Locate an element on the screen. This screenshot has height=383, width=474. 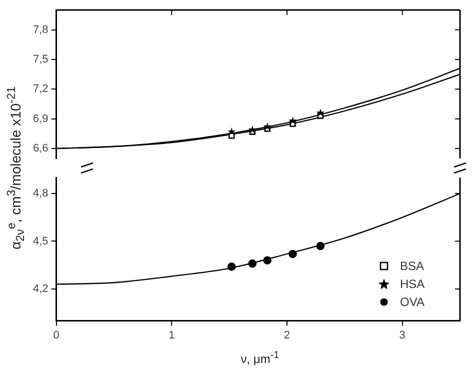
y-tick-label: 4,8 is located at coordinates (40, 194).